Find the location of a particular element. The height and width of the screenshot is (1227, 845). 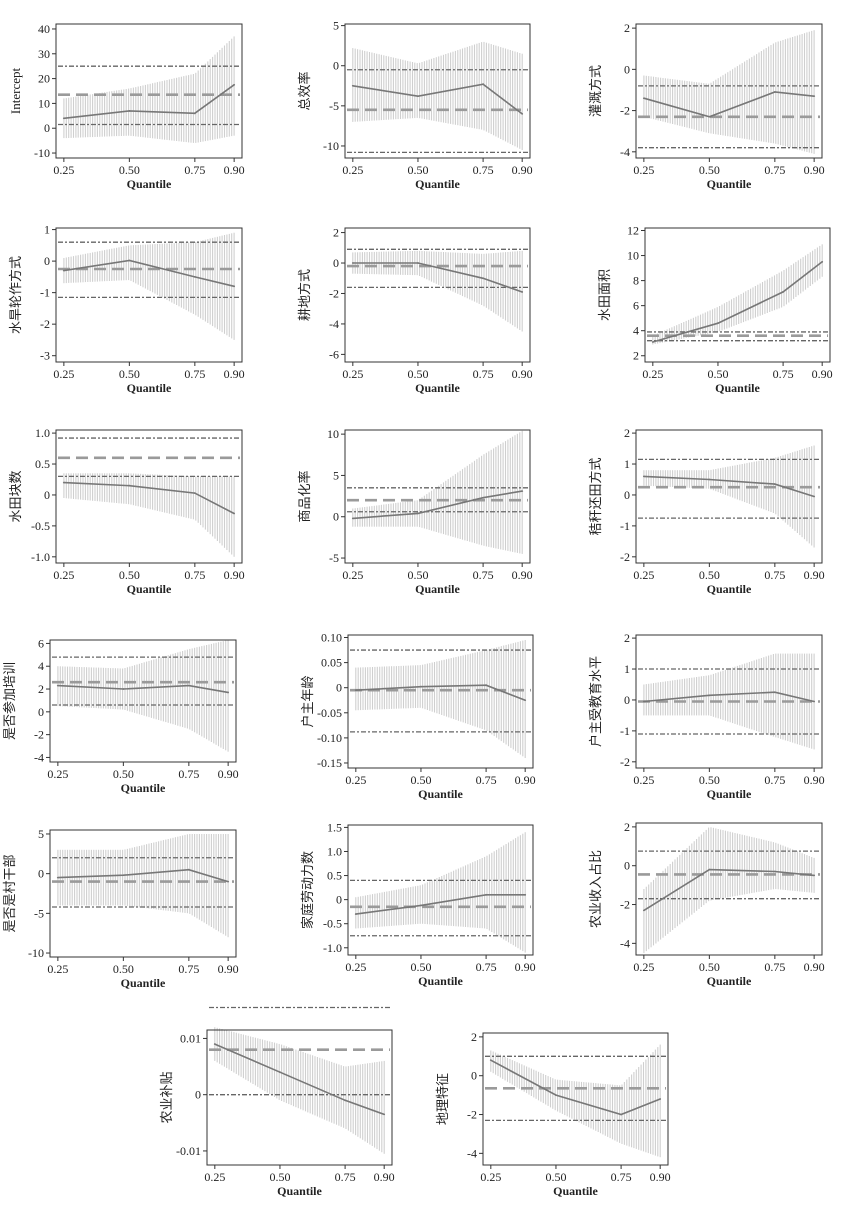

panel-16: -0.01 0 0.01 0.25 0.50 0.75 0.90 Quantile 农业补贴 is located at coordinates (277, 1102).